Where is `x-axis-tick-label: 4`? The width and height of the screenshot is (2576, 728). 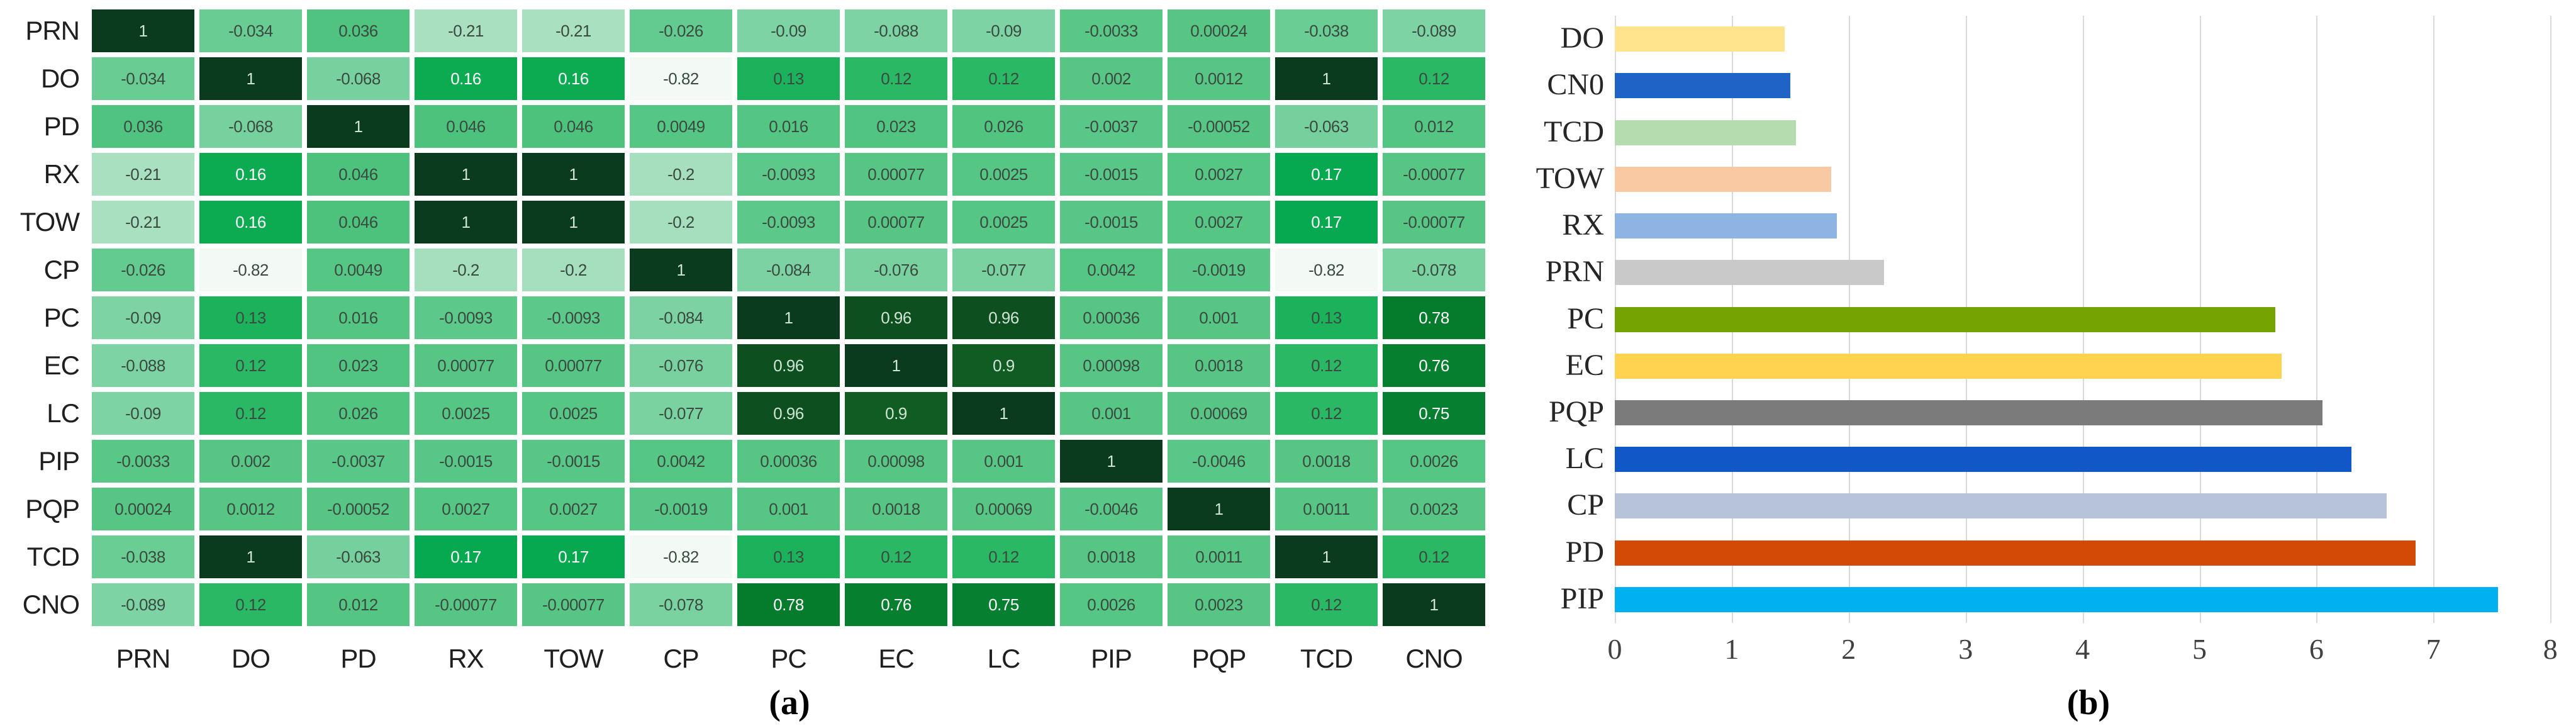 x-axis-tick-label: 4 is located at coordinates (2082, 649).